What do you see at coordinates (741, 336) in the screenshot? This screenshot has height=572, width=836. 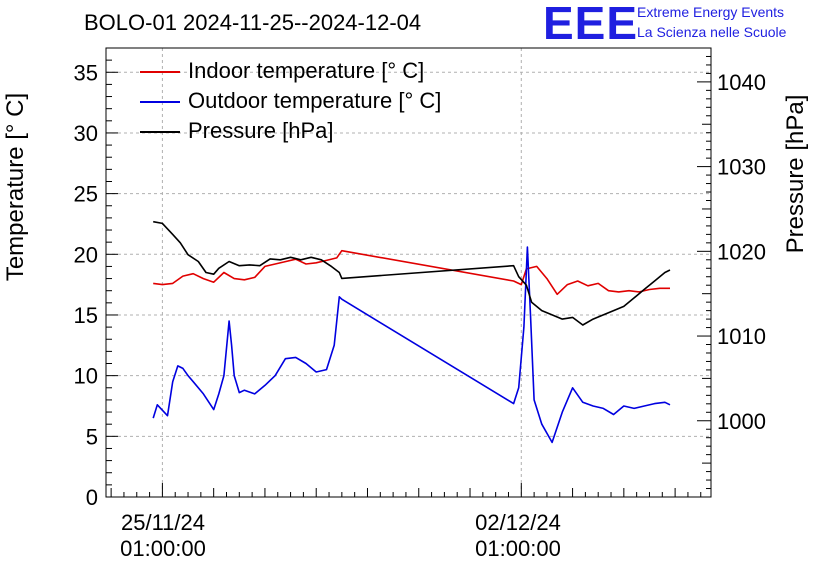 I see `y-right-tick-label: 1010` at bounding box center [741, 336].